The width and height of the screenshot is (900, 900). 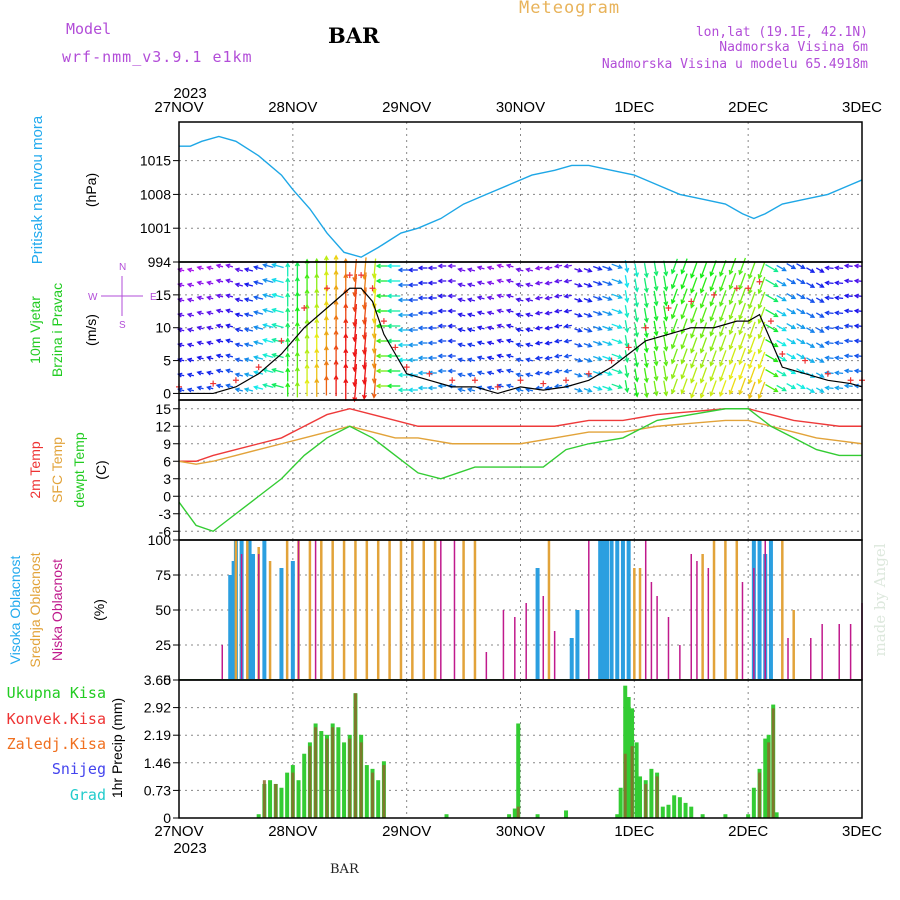 I want to click on y-tick-label: 3.65, so click(x=157, y=680).